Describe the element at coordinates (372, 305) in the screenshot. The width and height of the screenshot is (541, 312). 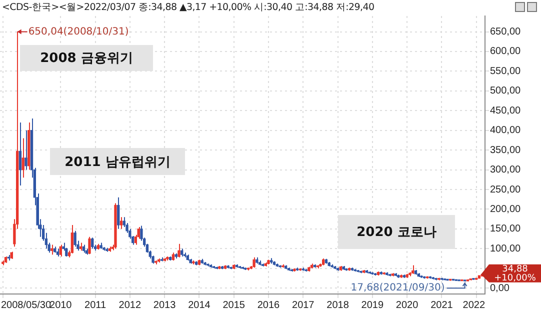
I see `x-tick-label: 2019` at that location.